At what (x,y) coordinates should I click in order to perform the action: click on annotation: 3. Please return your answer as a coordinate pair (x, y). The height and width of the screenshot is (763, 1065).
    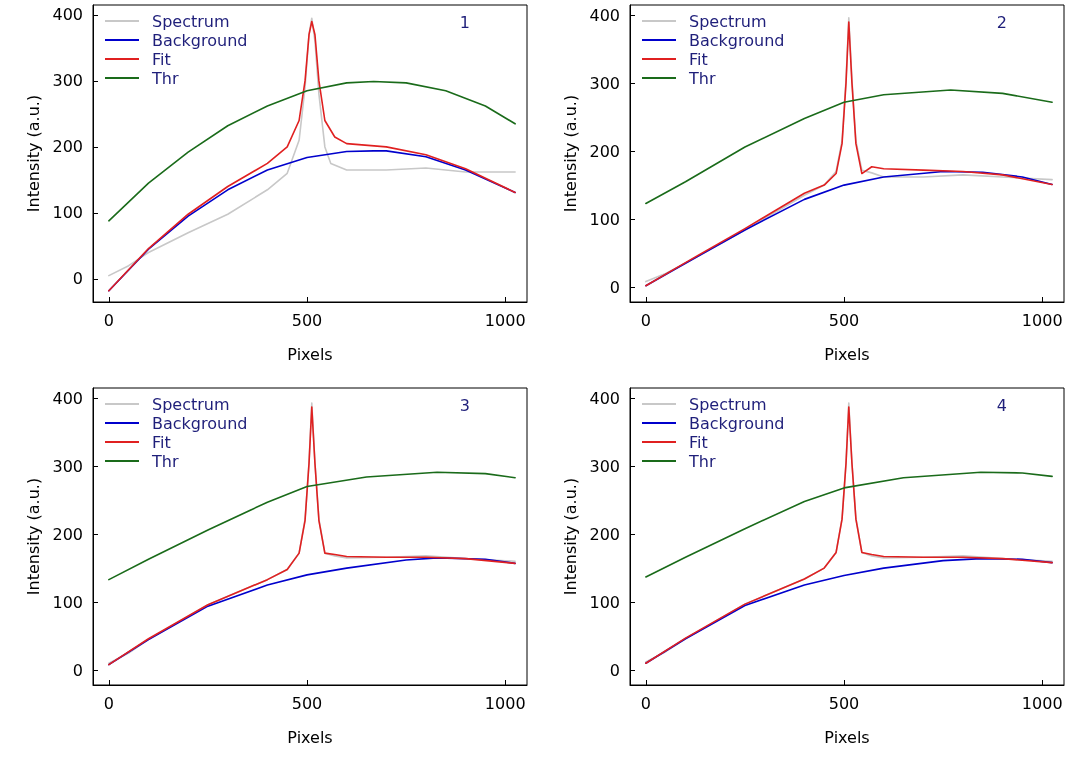
    Looking at the image, I should click on (465, 405).